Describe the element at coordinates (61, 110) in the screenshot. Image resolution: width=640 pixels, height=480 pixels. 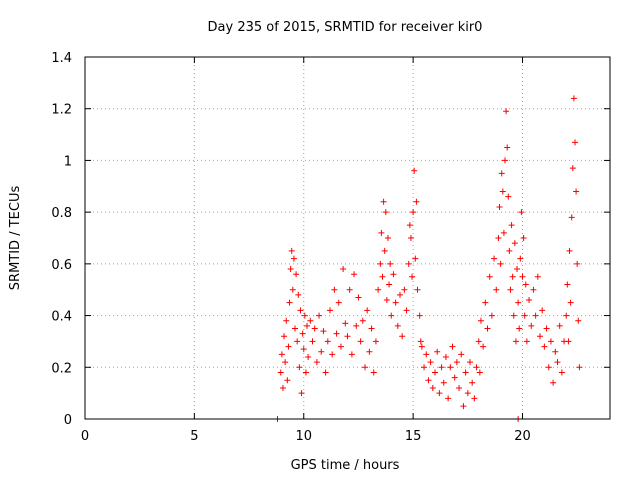
I see `y-tick-label: 1.2` at that location.